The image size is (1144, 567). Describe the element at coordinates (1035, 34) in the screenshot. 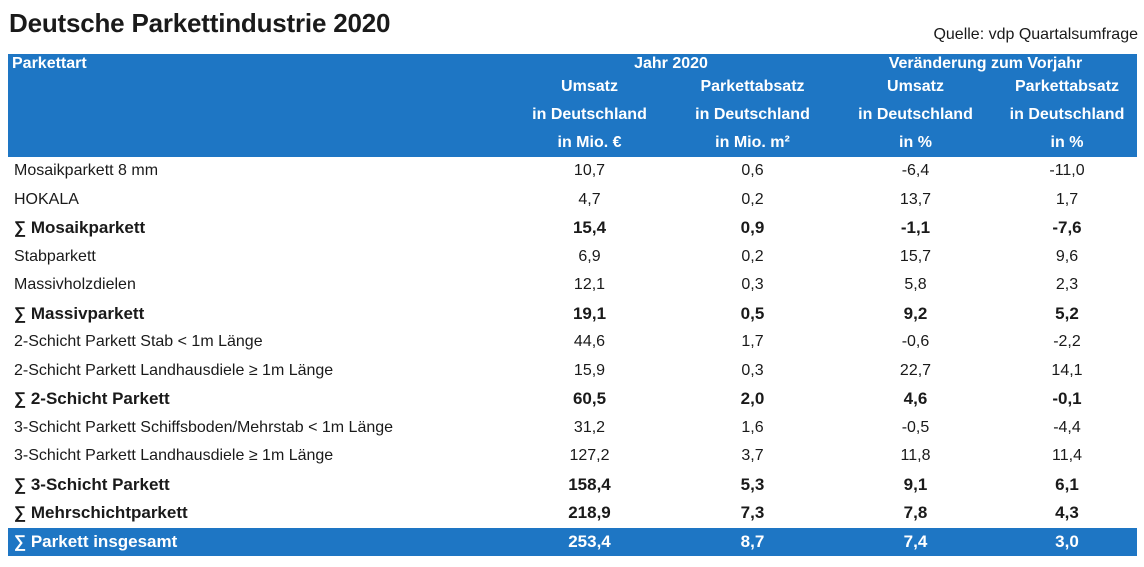

I see `source-note: Quelle: vdp Quartalsumfrage` at that location.